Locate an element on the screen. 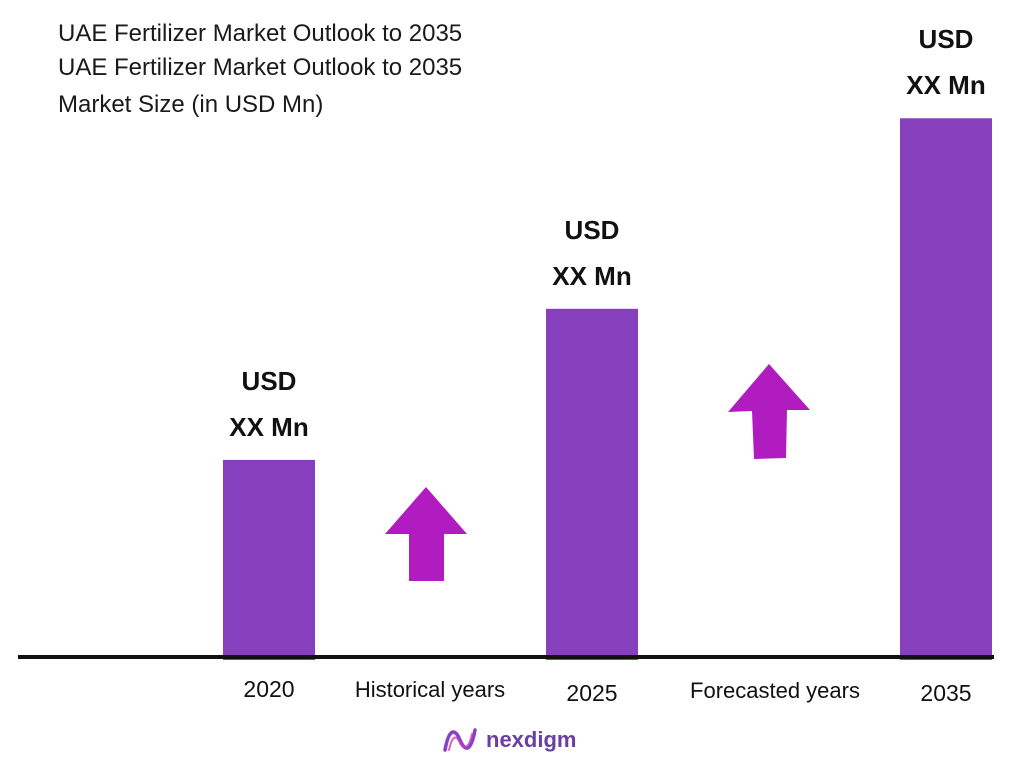 The image size is (1024, 768). nexdigm-logo: nexdigm is located at coordinates (508, 740).